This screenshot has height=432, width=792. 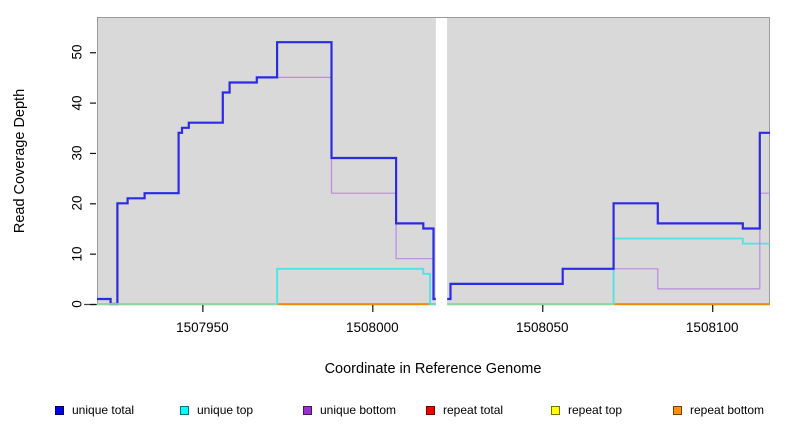 I want to click on legend-item-repeat-top: repeat top, so click(x=586, y=410).